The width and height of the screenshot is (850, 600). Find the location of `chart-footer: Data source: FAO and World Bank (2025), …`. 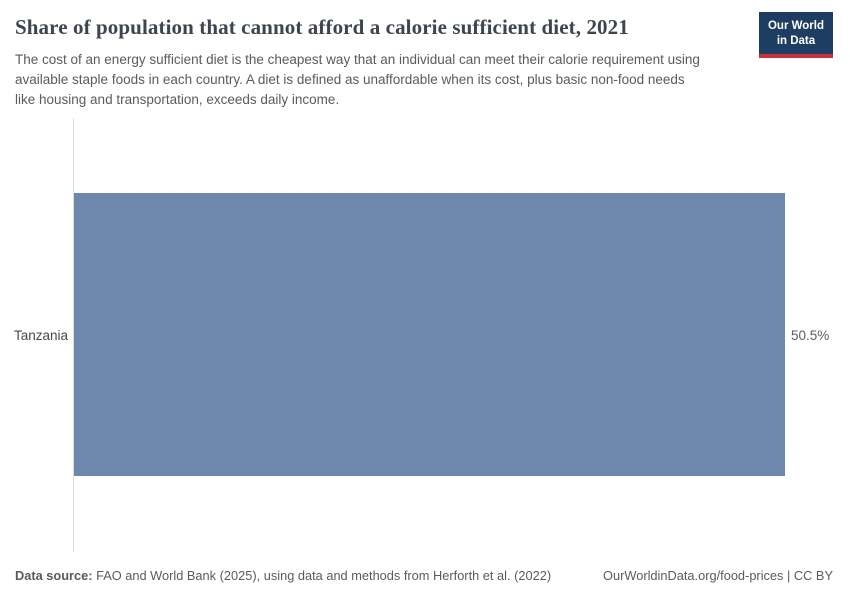

chart-footer: Data source: FAO and World Bank (2025), … is located at coordinates (424, 575).